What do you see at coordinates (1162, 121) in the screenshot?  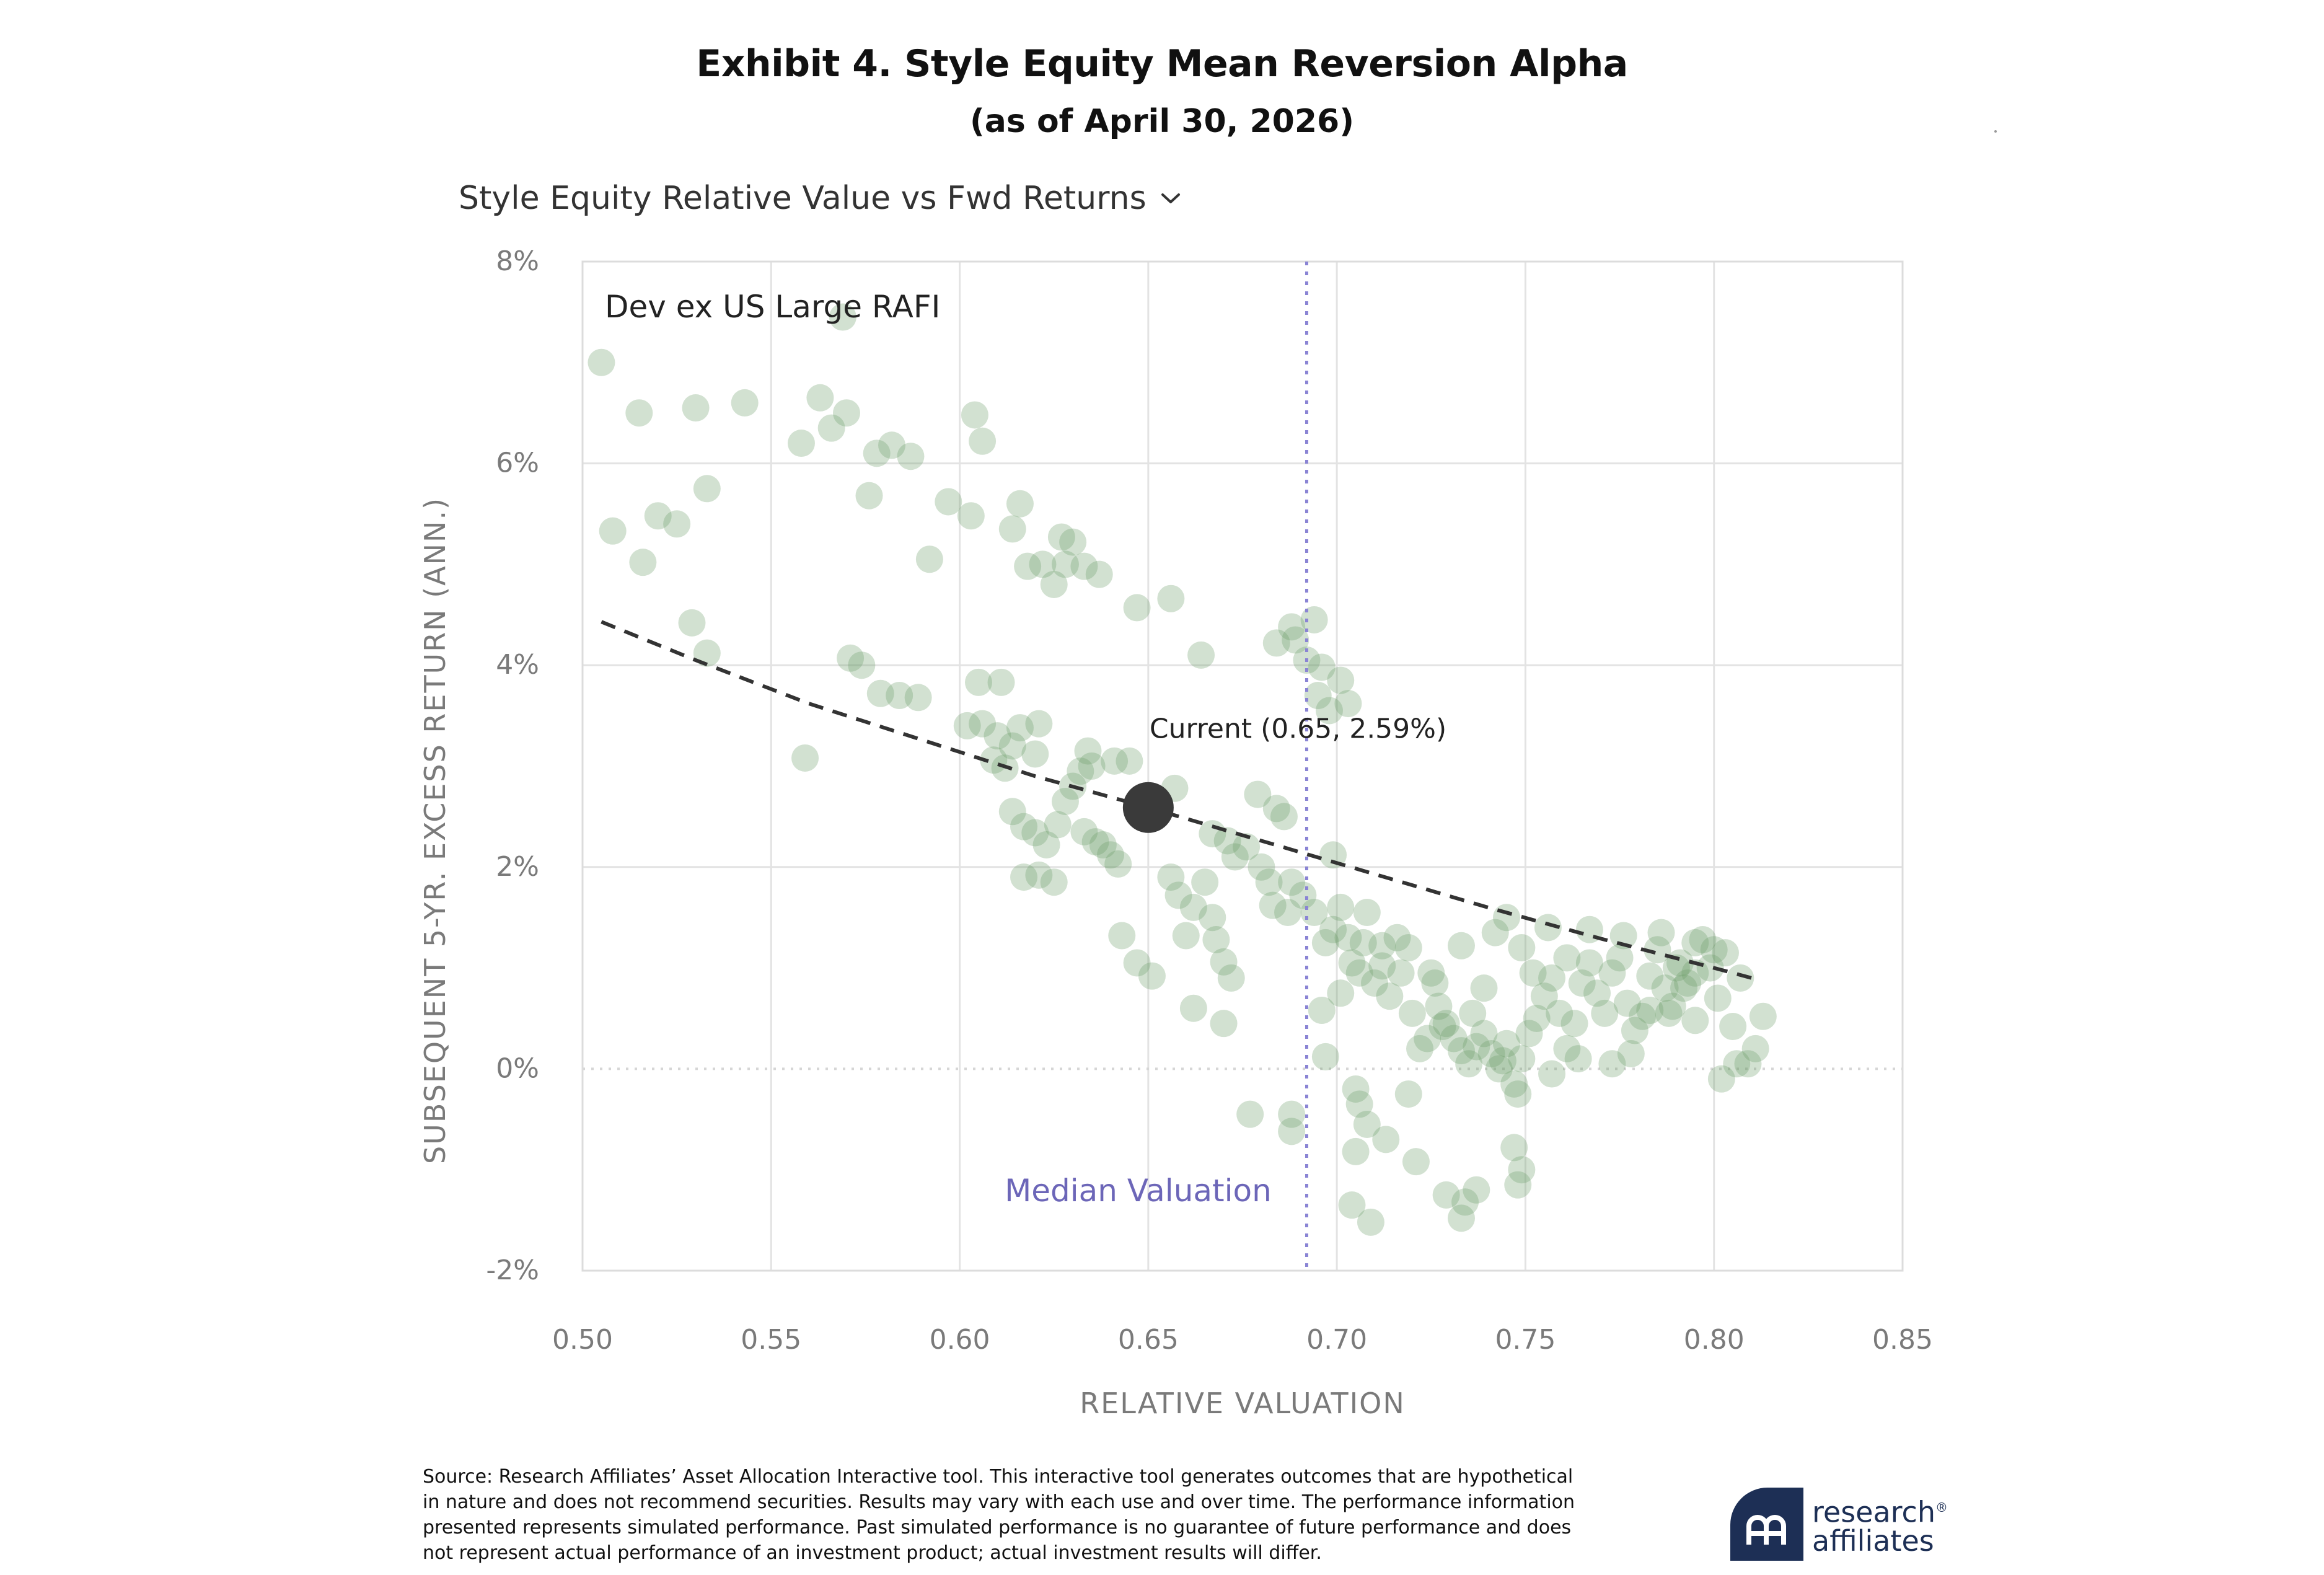 I see `chart-subtitle: (as of April 30, 2026)` at bounding box center [1162, 121].